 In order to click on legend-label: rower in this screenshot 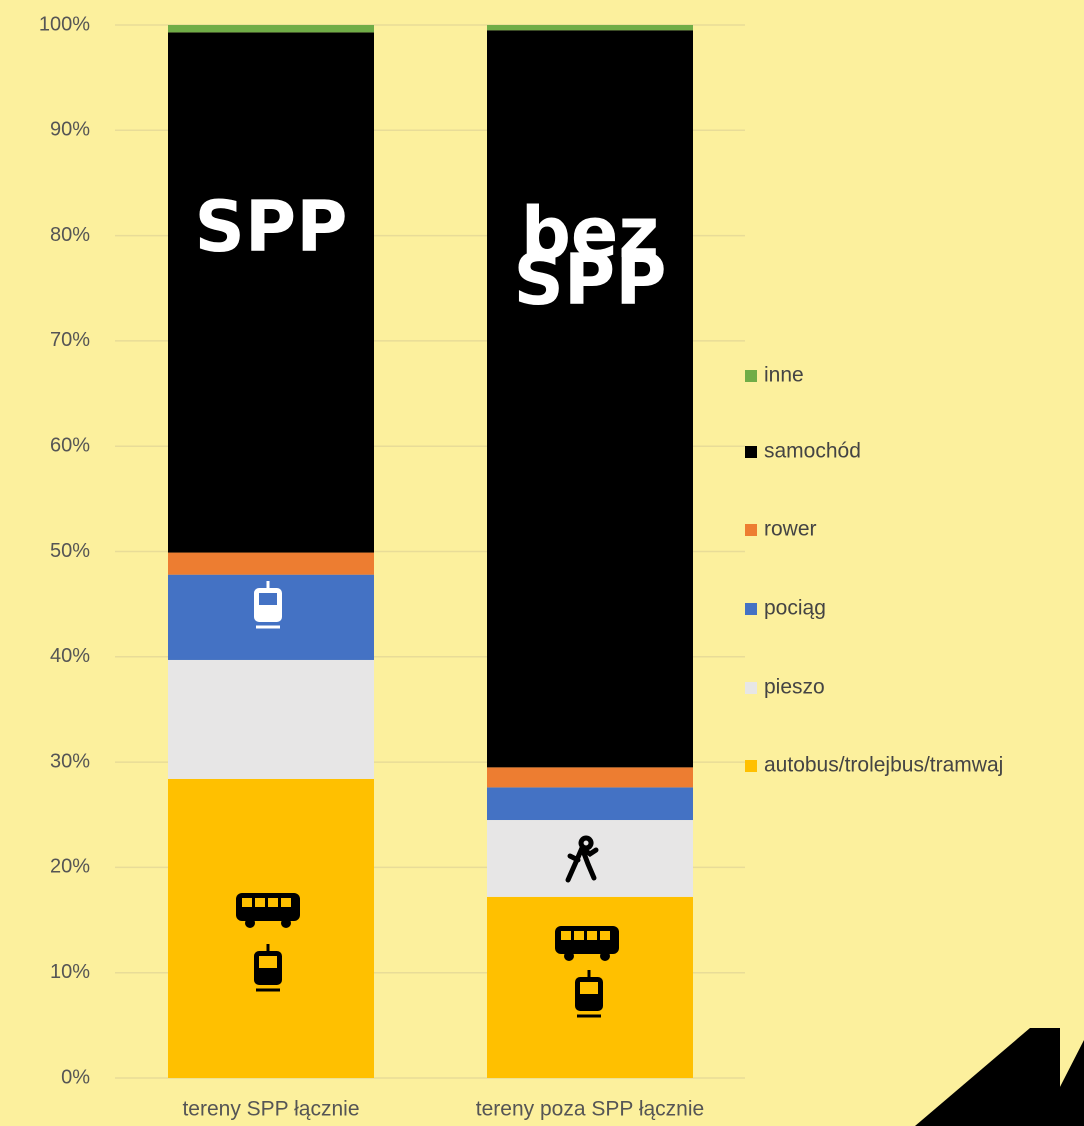, I will do `click(790, 529)`.